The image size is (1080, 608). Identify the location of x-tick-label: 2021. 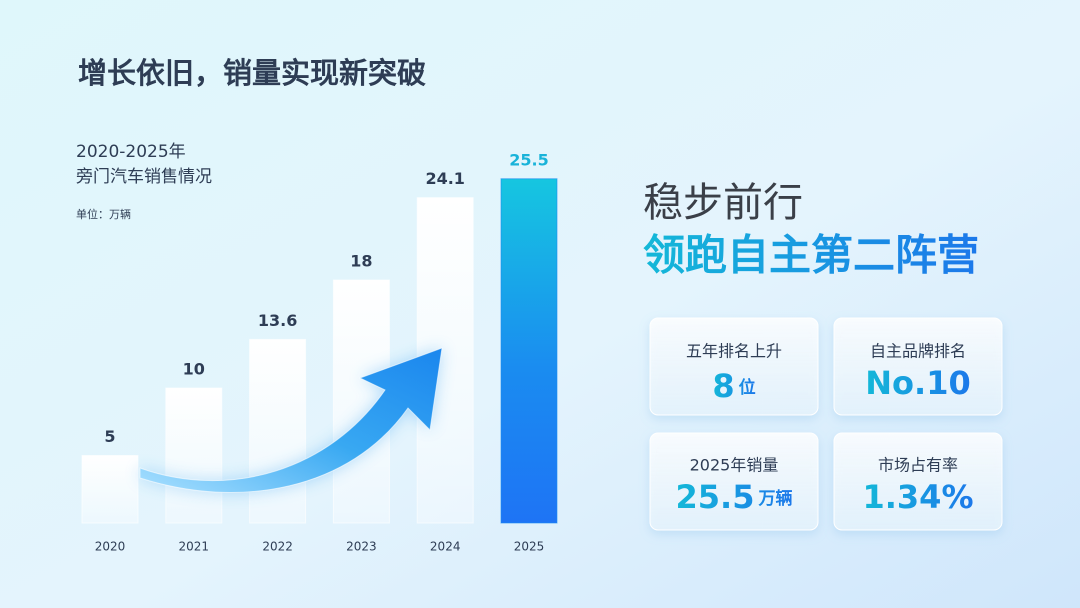
(194, 547).